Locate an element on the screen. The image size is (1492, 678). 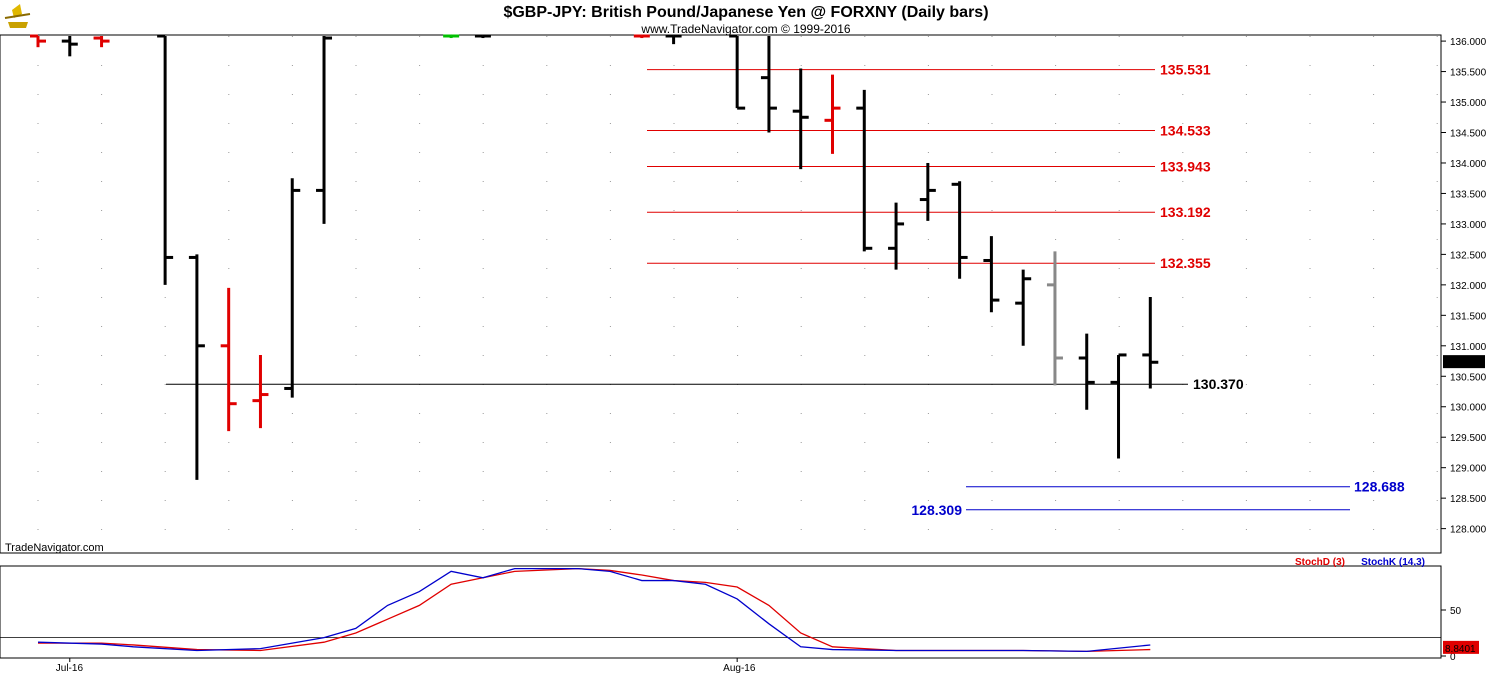
support-label: 130.370 is located at coordinates (1218, 384).